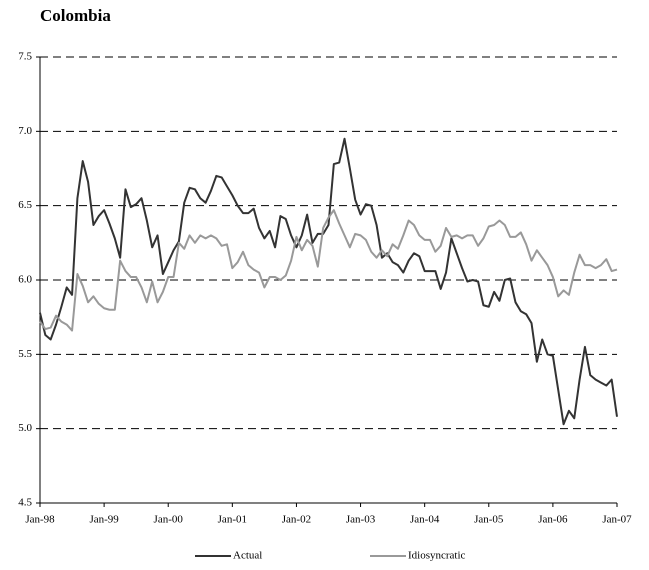 The width and height of the screenshot is (649, 570). I want to click on y-tick-label: 7.5, so click(25, 57).